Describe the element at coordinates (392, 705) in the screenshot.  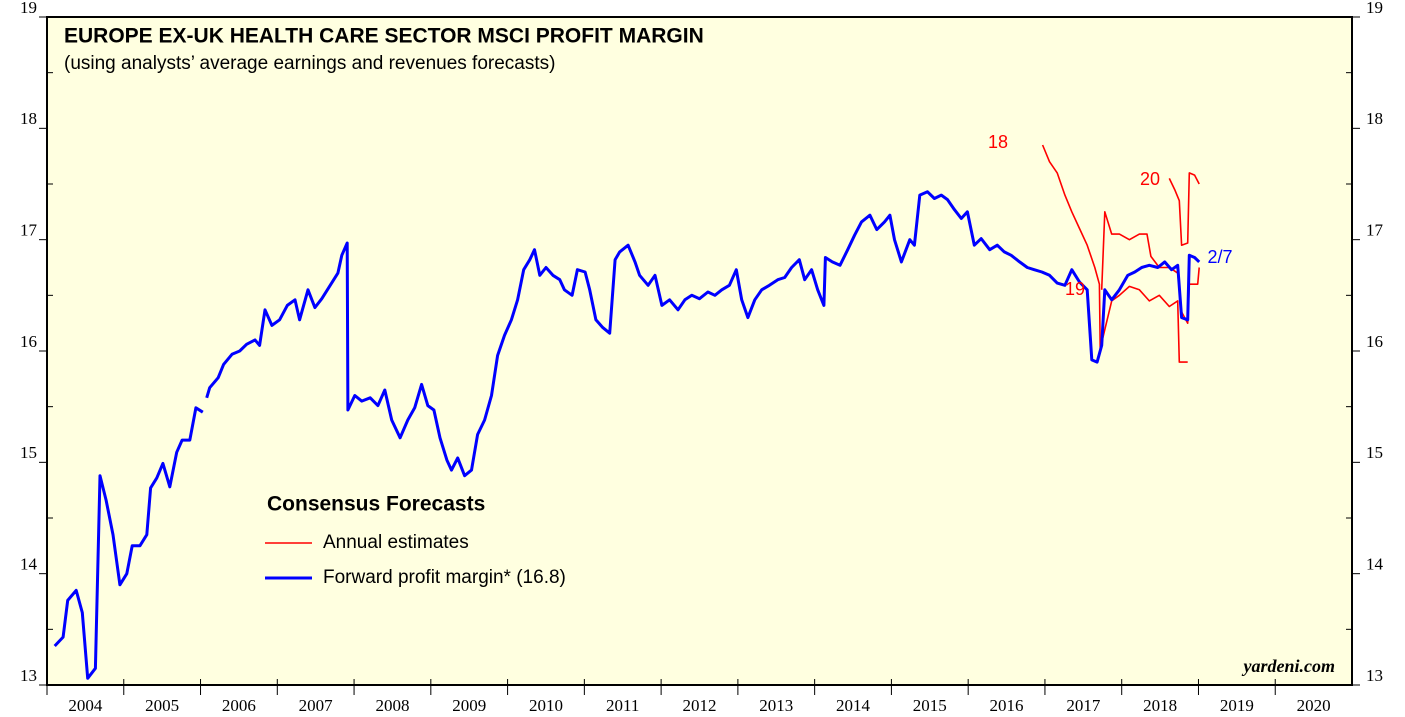
I see `x-tick-label: 2008` at that location.